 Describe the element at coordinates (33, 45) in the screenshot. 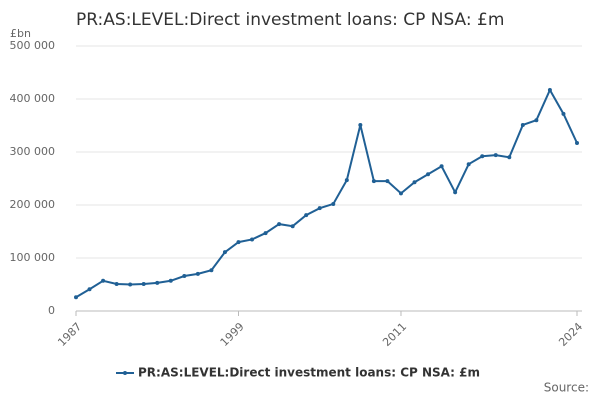

I see `y-tick-label: 500 000` at that location.